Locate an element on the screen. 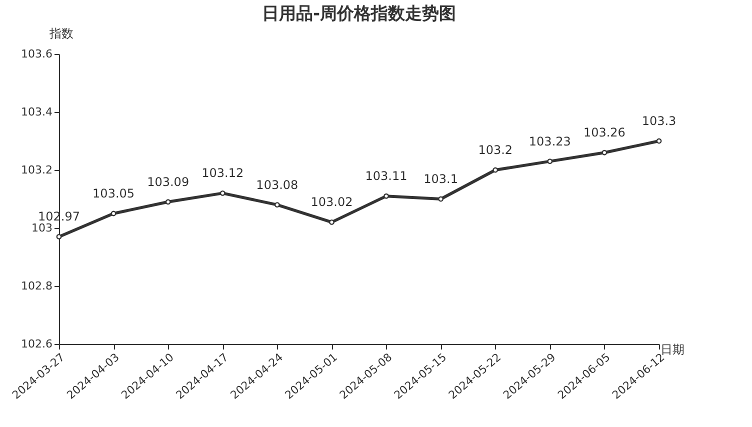 The width and height of the screenshot is (752, 427). data-label: 103.3 is located at coordinates (659, 121).